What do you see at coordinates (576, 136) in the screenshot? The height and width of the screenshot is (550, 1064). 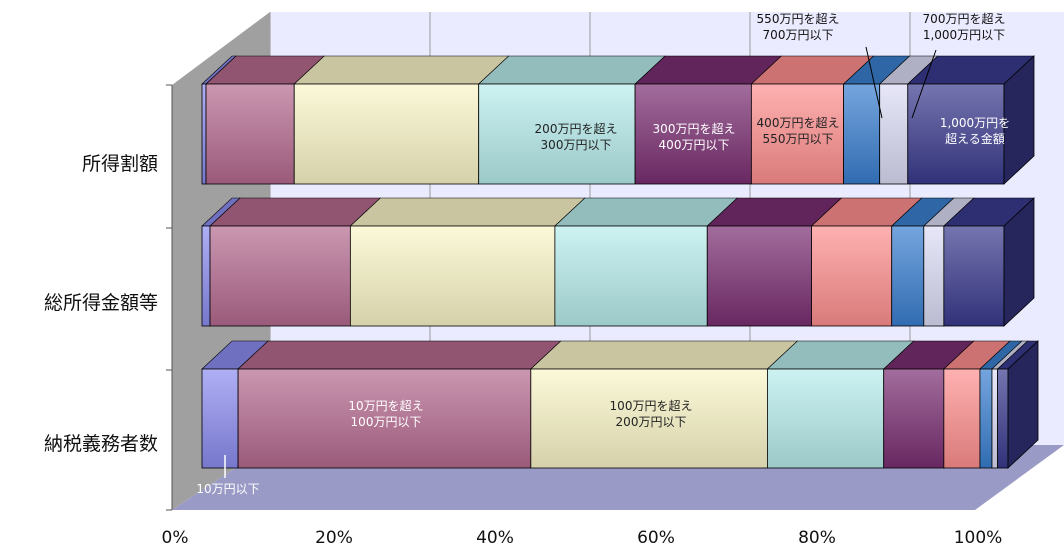 I see `segment-label-200-300: 200万円を超え 300万円以下` at bounding box center [576, 136].